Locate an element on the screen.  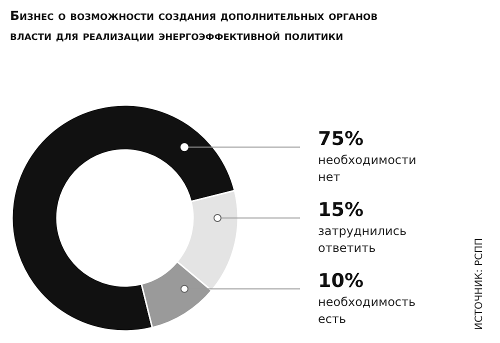
slice-label: затруднились ответить is located at coordinates (362, 239).